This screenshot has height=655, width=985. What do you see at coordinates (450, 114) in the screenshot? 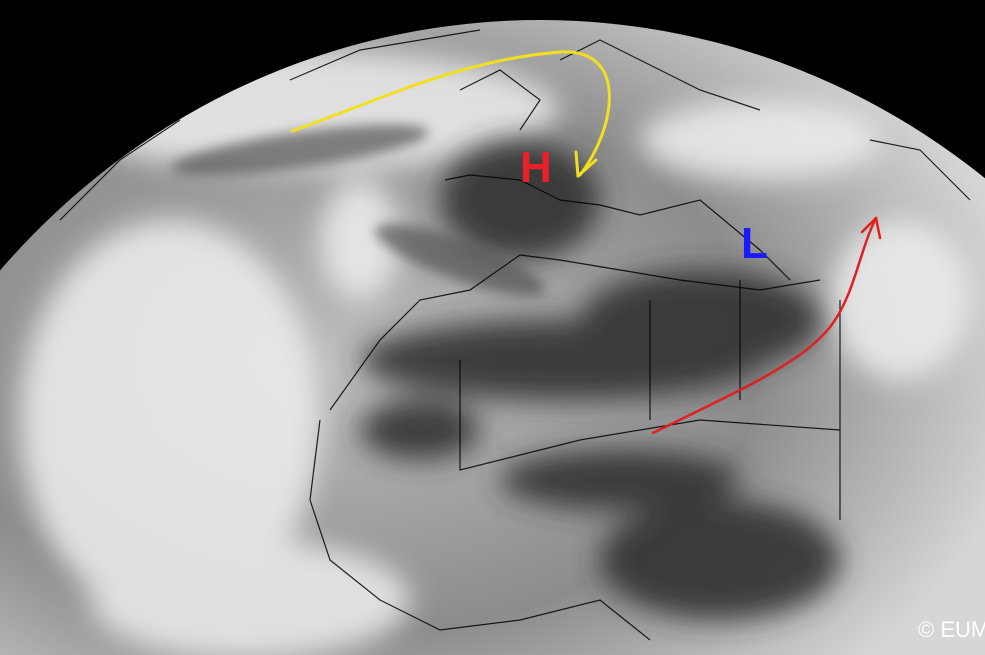
I see `yellow-jet-arrow` at bounding box center [450, 114].